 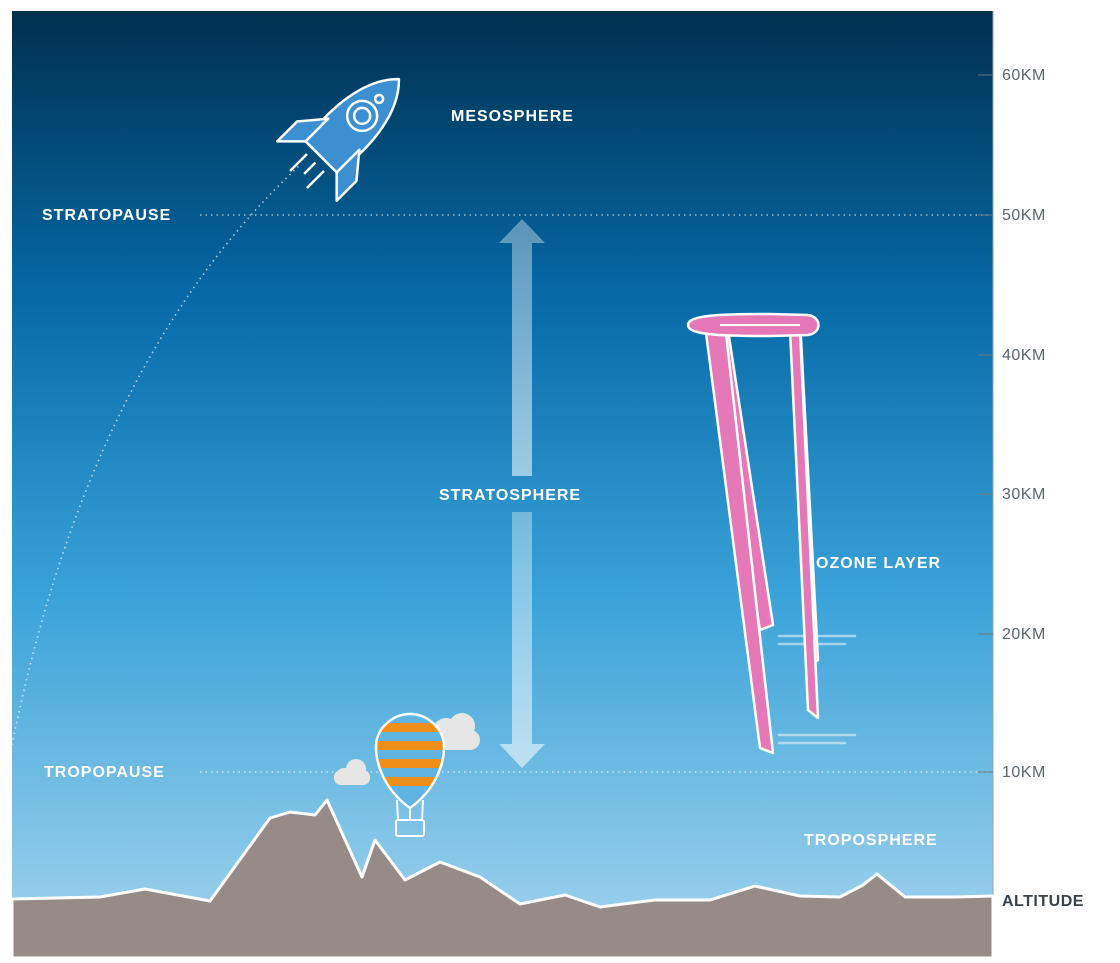 What do you see at coordinates (1024, 75) in the screenshot?
I see `tick-label-60km: 60KM` at bounding box center [1024, 75].